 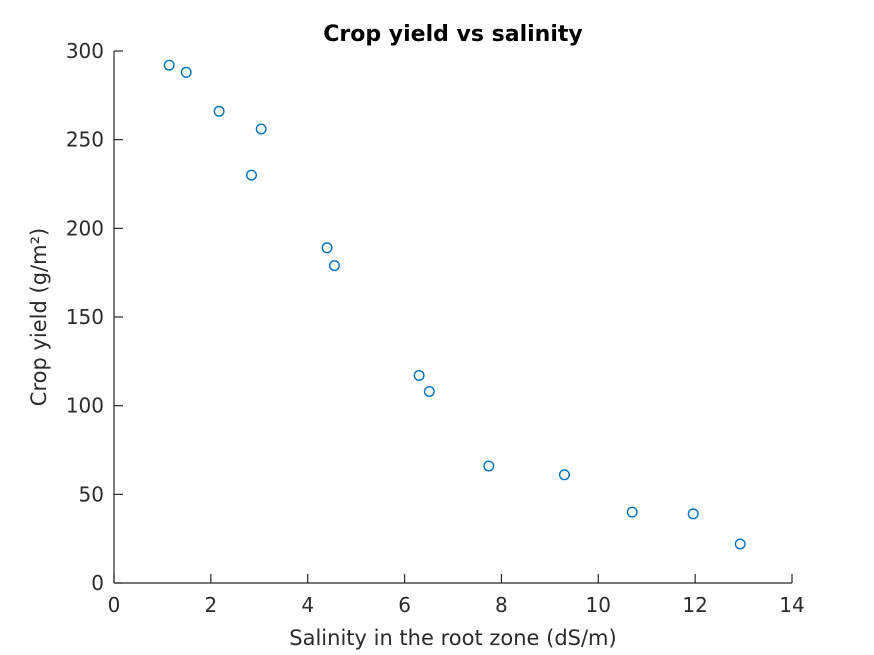 What do you see at coordinates (598, 605) in the screenshot?
I see `x-tick-label: 10` at bounding box center [598, 605].